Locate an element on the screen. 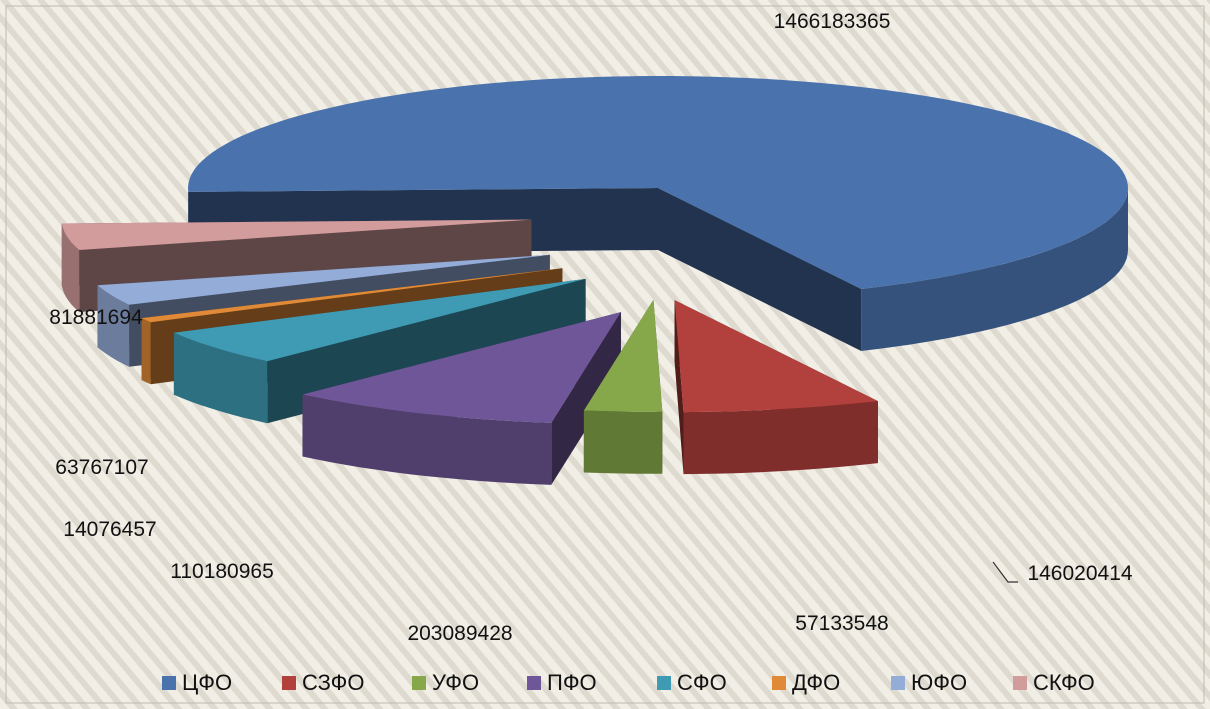 This screenshot has width=1210, height=709. legend-item-уфо: УФО is located at coordinates (445, 682).